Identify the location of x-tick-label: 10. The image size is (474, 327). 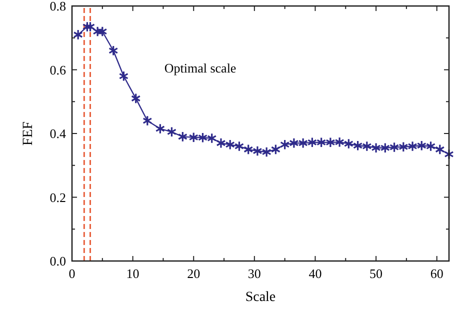
(133, 273).